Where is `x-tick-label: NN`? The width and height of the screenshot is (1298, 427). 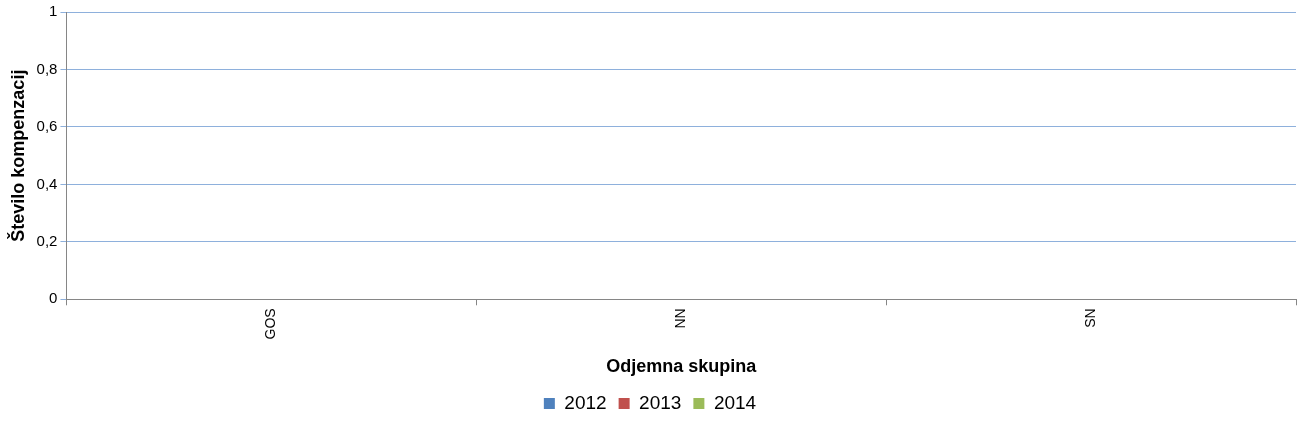
x-tick-label: NN is located at coordinates (680, 318).